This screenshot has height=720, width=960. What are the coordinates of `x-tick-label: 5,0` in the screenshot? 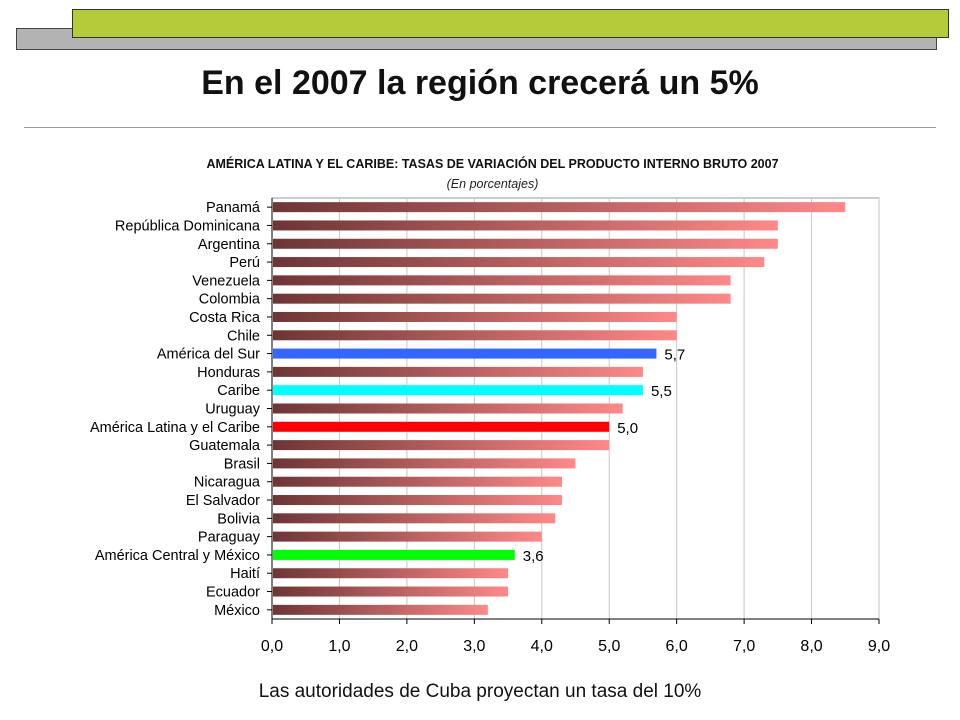 It's located at (609, 646).